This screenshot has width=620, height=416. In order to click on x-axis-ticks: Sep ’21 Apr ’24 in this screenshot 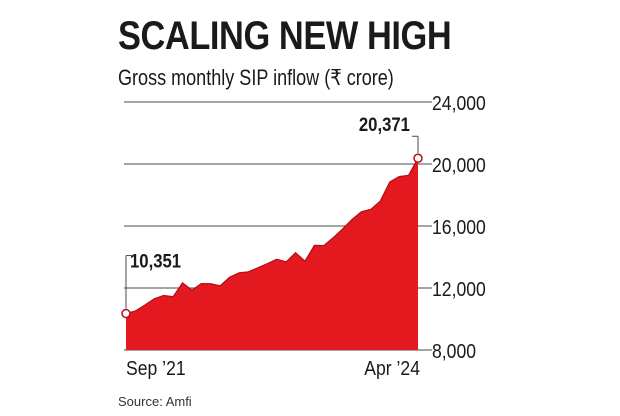, I will do `click(273, 368)`.